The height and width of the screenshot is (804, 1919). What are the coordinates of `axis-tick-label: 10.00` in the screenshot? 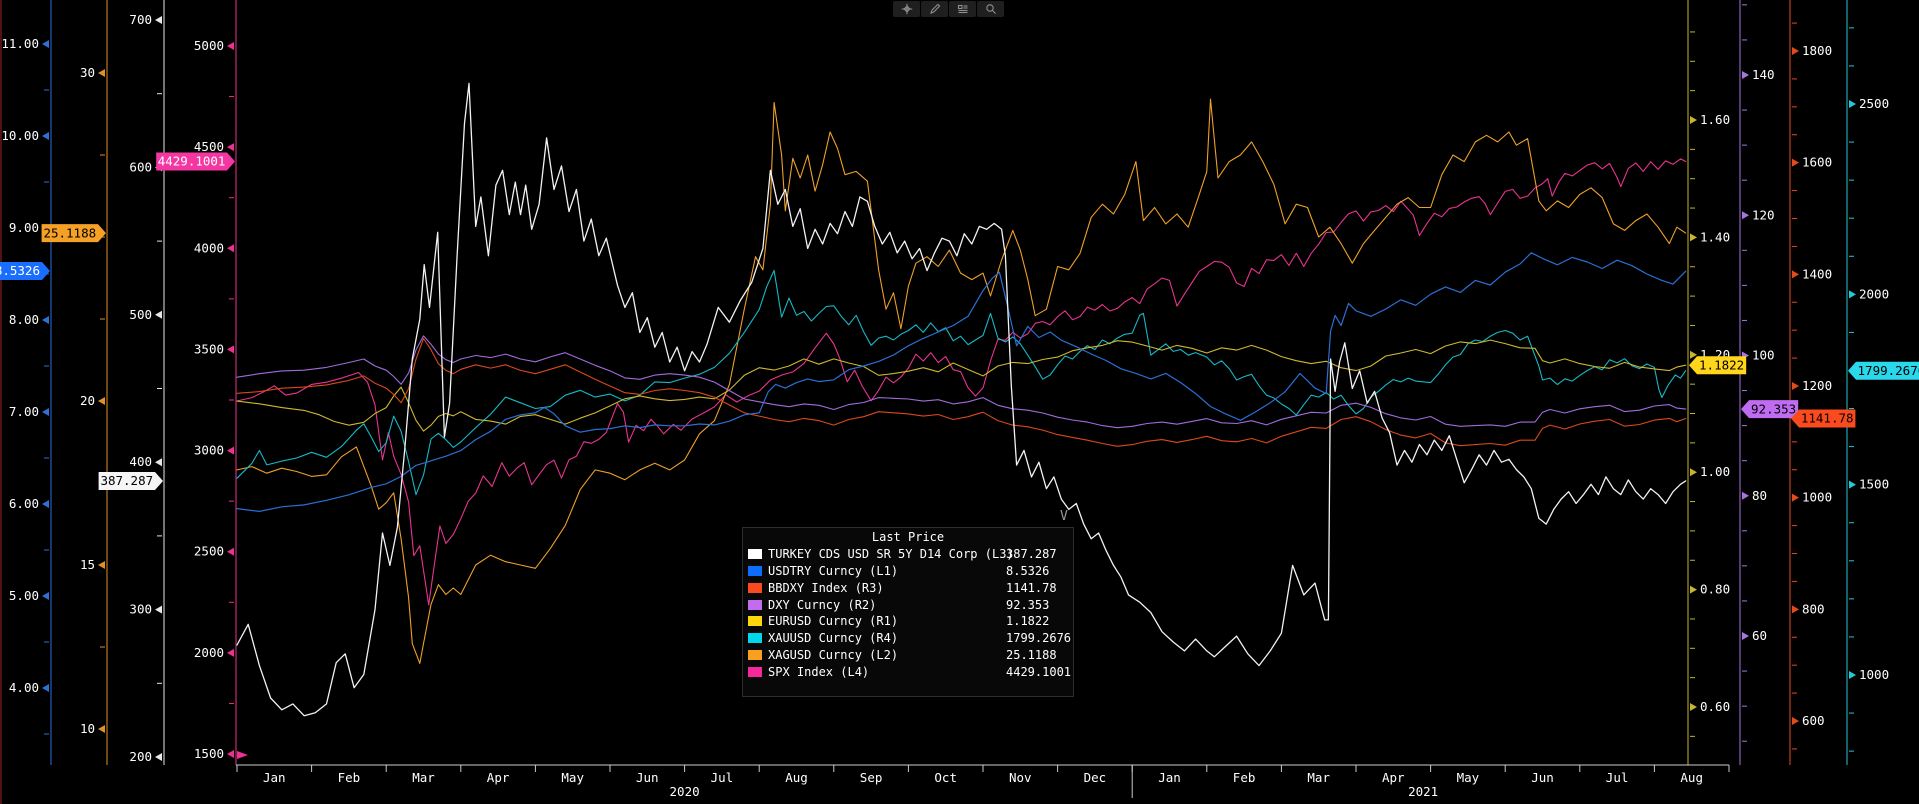 It's located at (20, 135).